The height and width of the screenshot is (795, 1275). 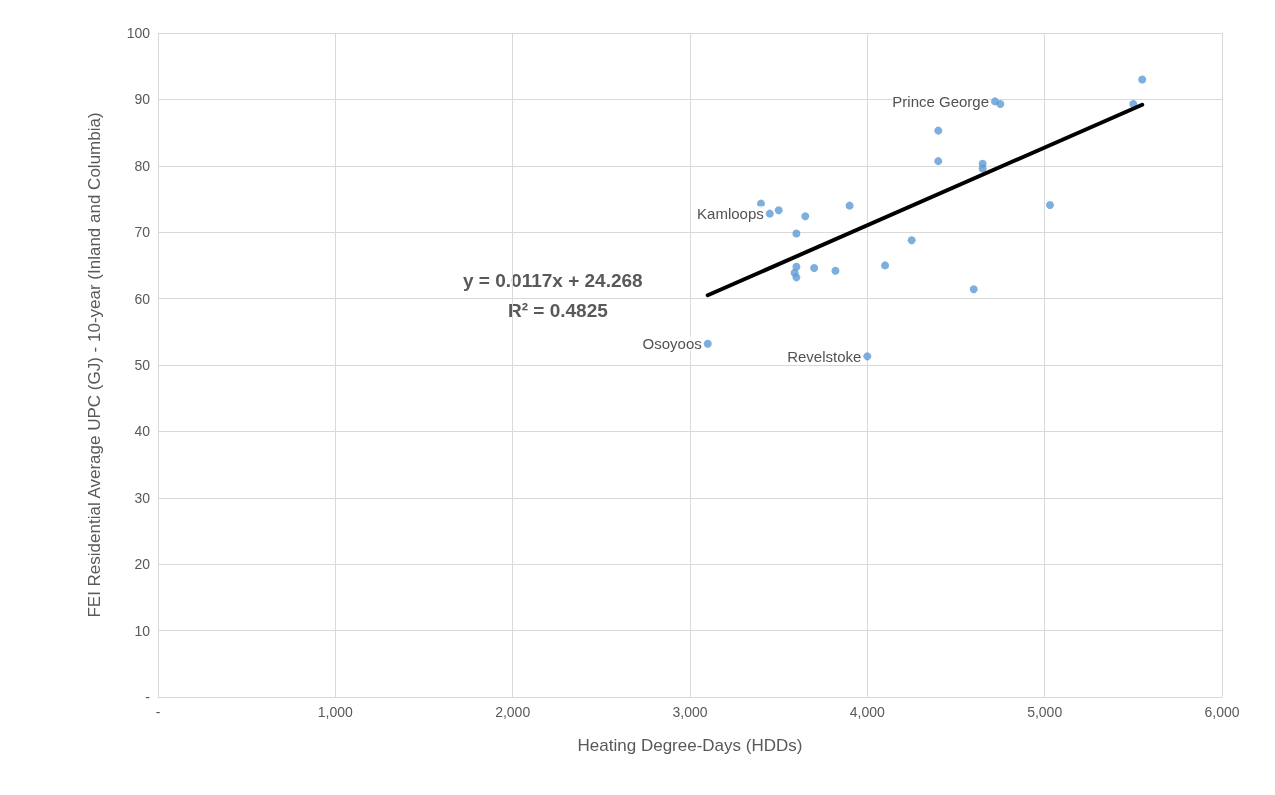 What do you see at coordinates (142, 630) in the screenshot?
I see `y-tick-label: 10` at bounding box center [142, 630].